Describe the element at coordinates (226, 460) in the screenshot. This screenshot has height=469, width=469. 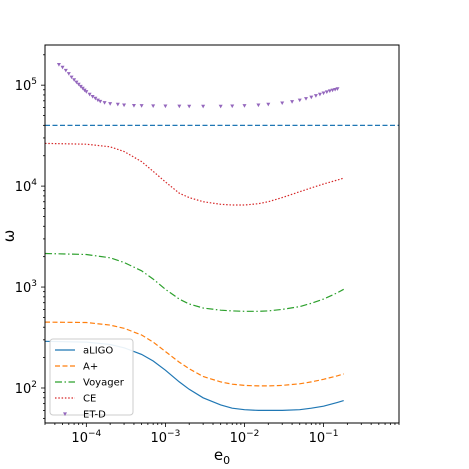
I see `x-axis-label-subscript: 0` at that location.